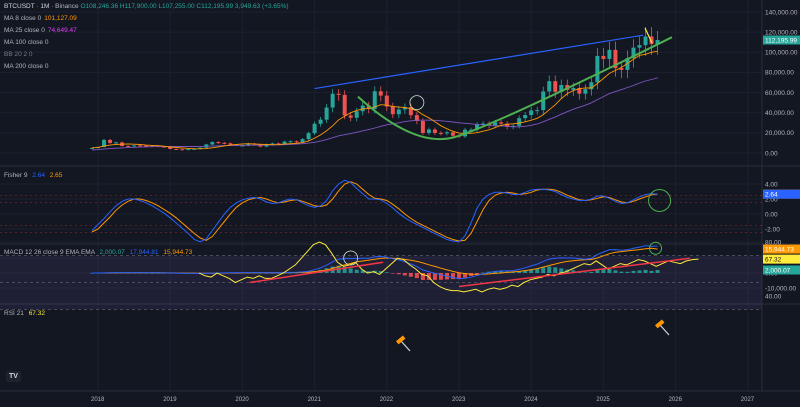 This screenshot has height=407, width=800. I want to click on x-tick-label: 2025, so click(603, 400).